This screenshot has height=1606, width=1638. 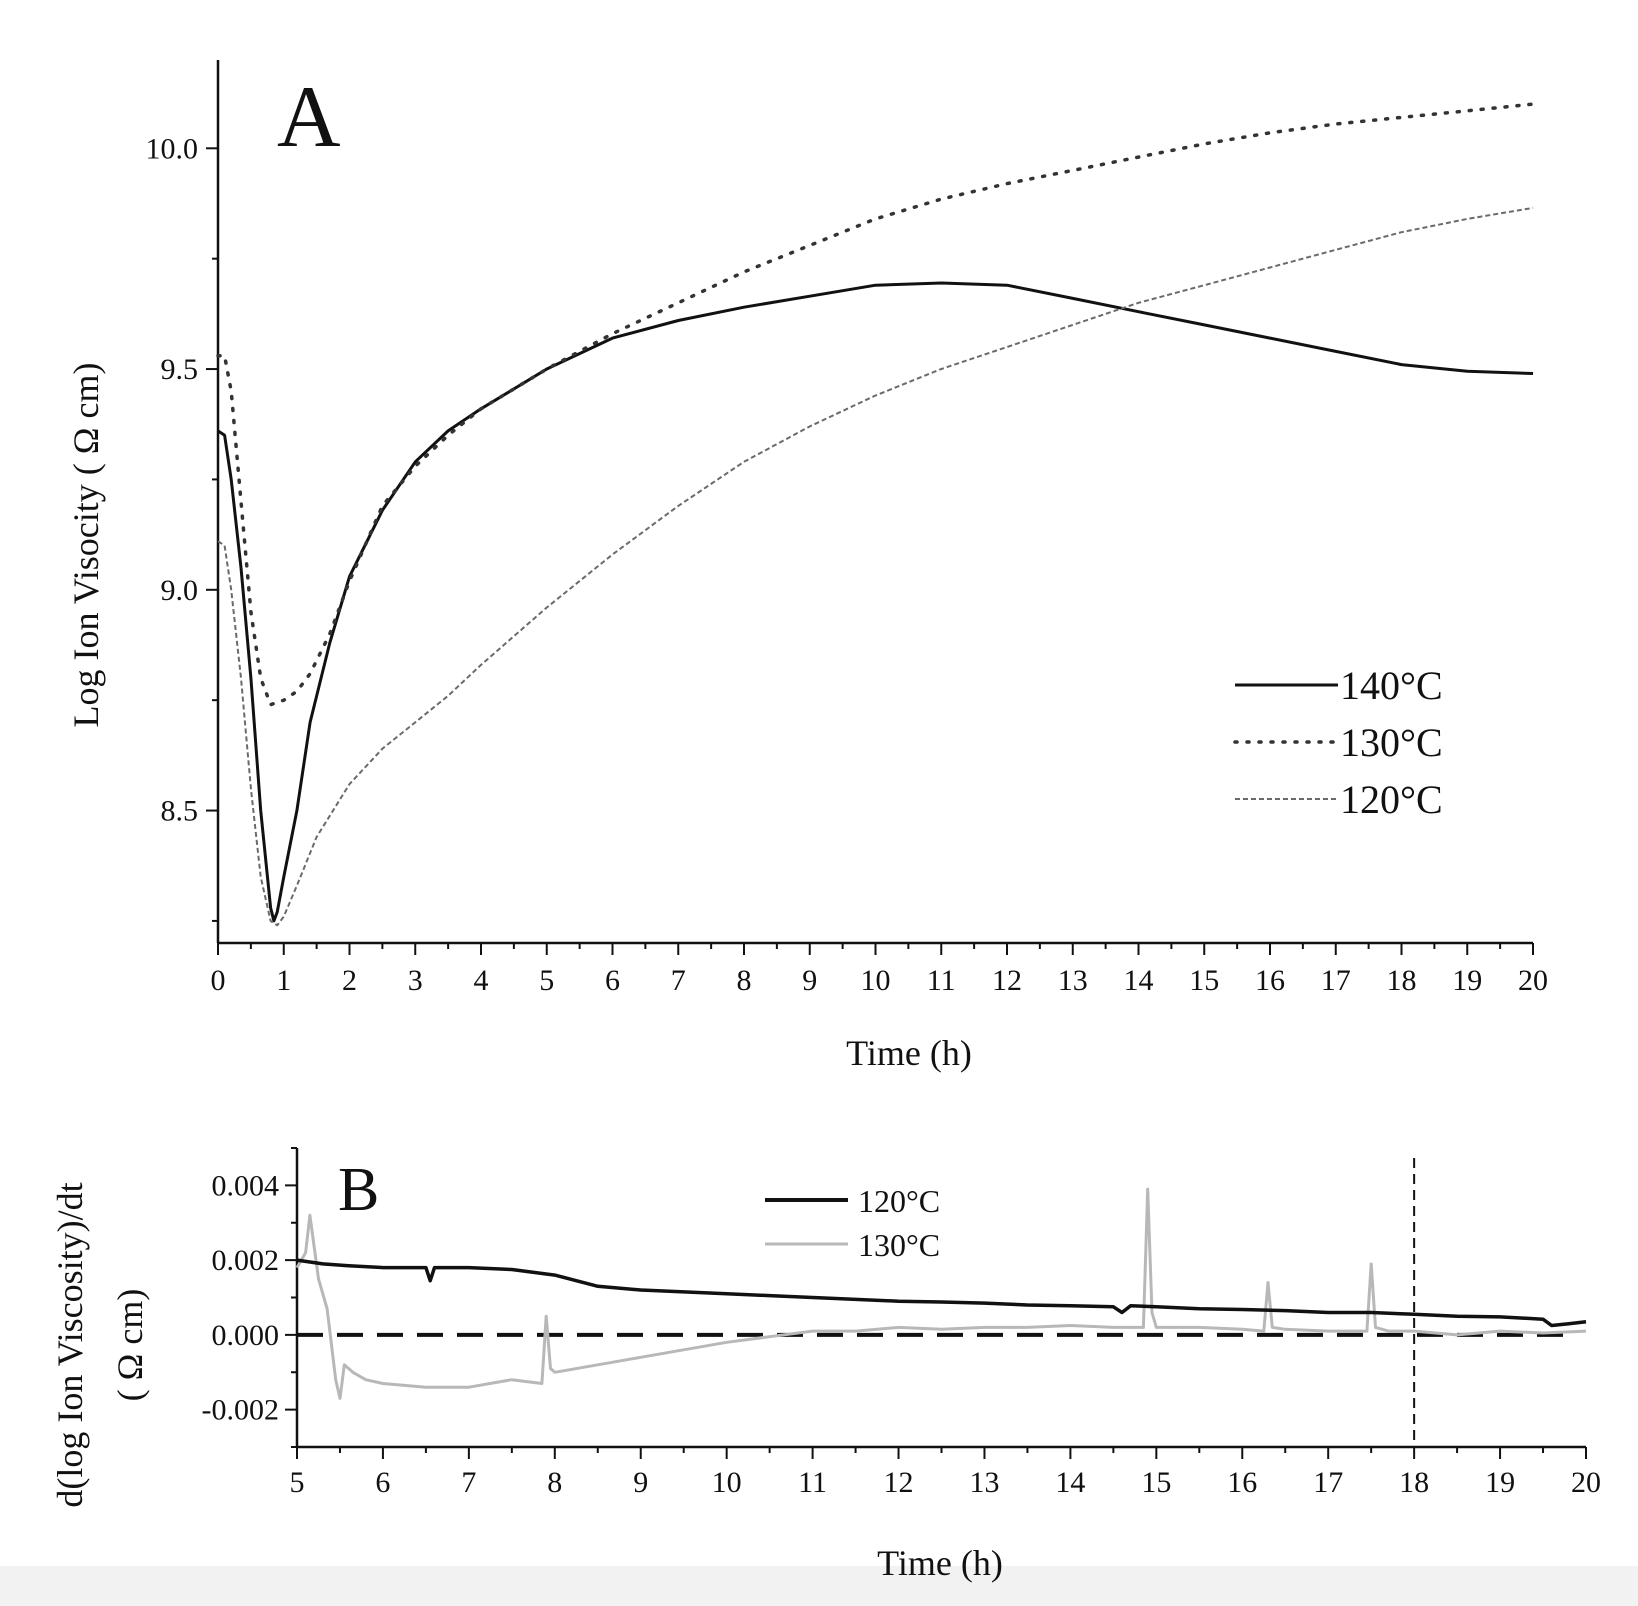 What do you see at coordinates (481, 980) in the screenshot?
I see `panel-a-x-tick-label-4: 4` at bounding box center [481, 980].